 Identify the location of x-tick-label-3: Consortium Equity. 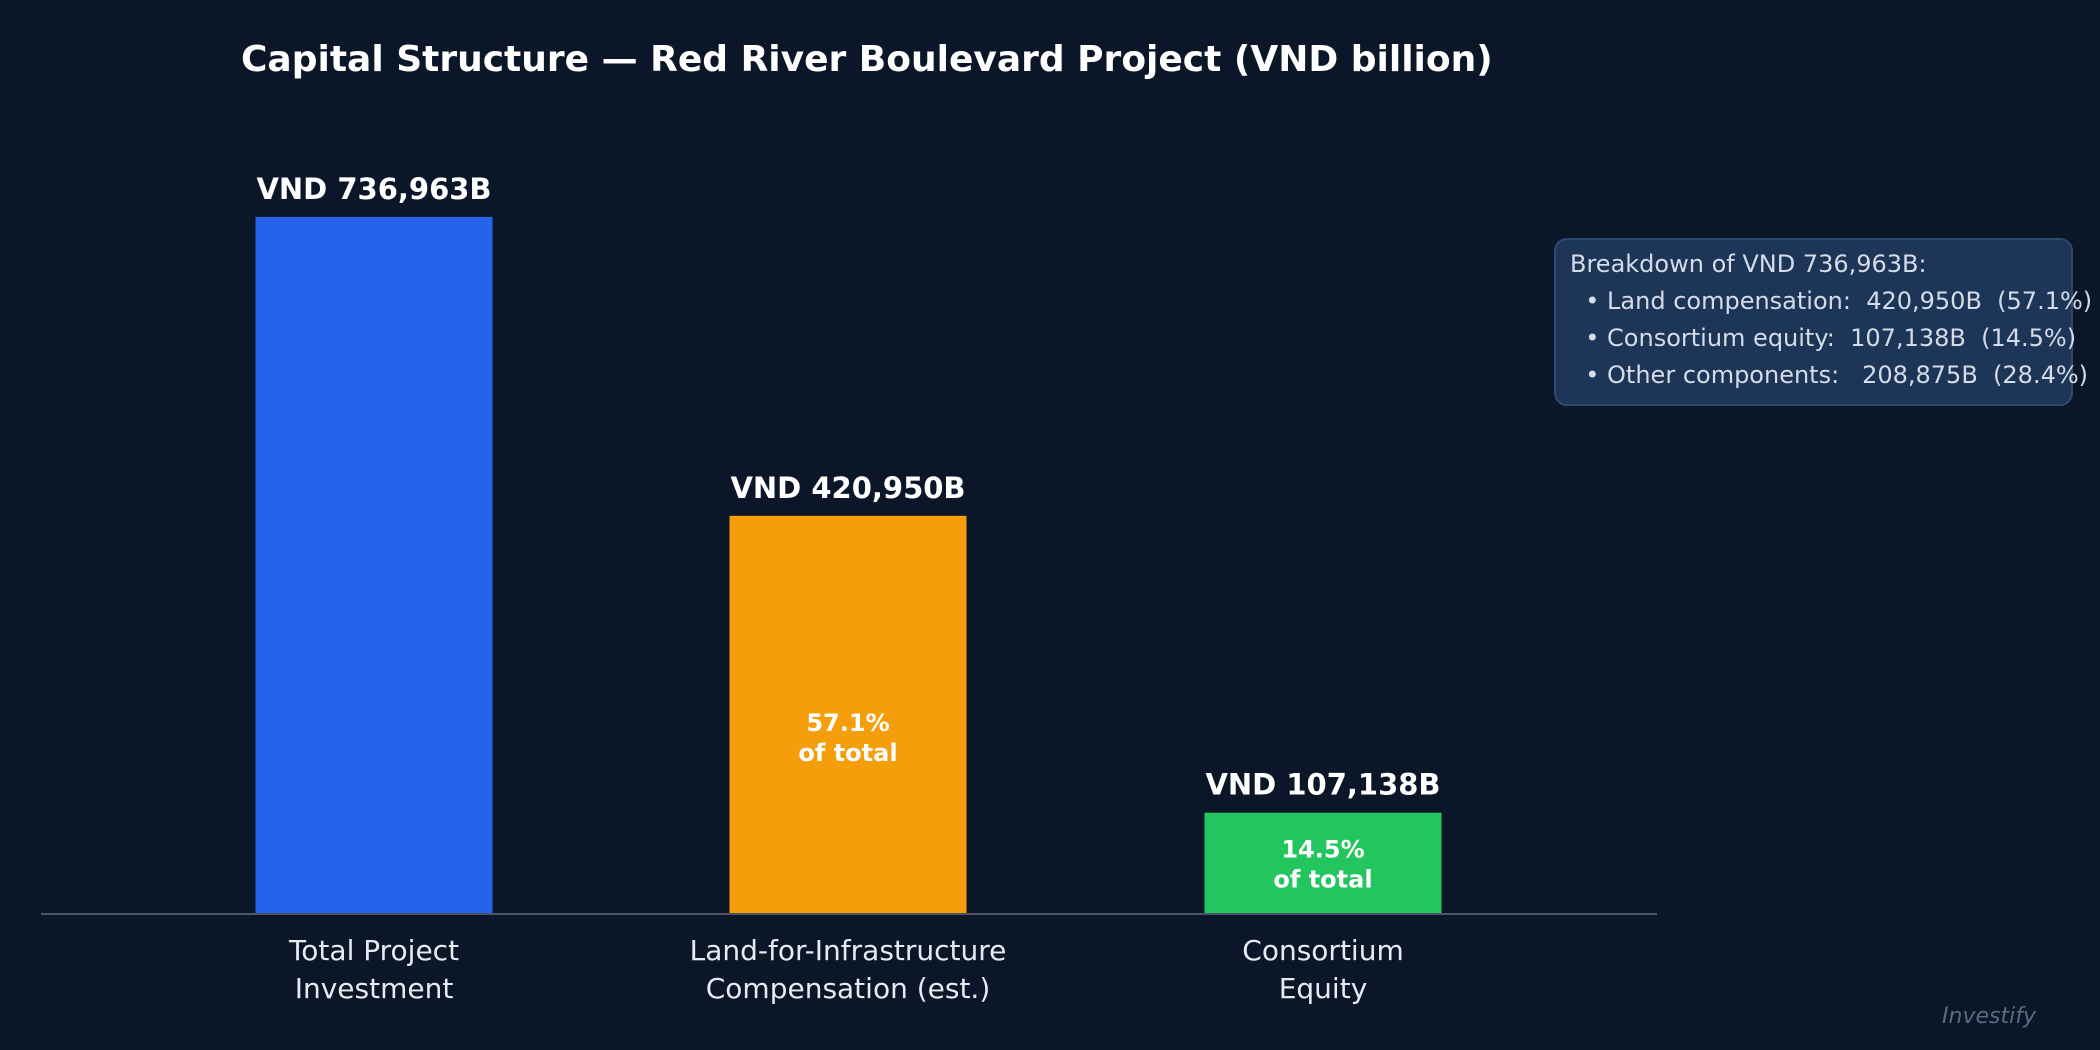
(1322, 969).